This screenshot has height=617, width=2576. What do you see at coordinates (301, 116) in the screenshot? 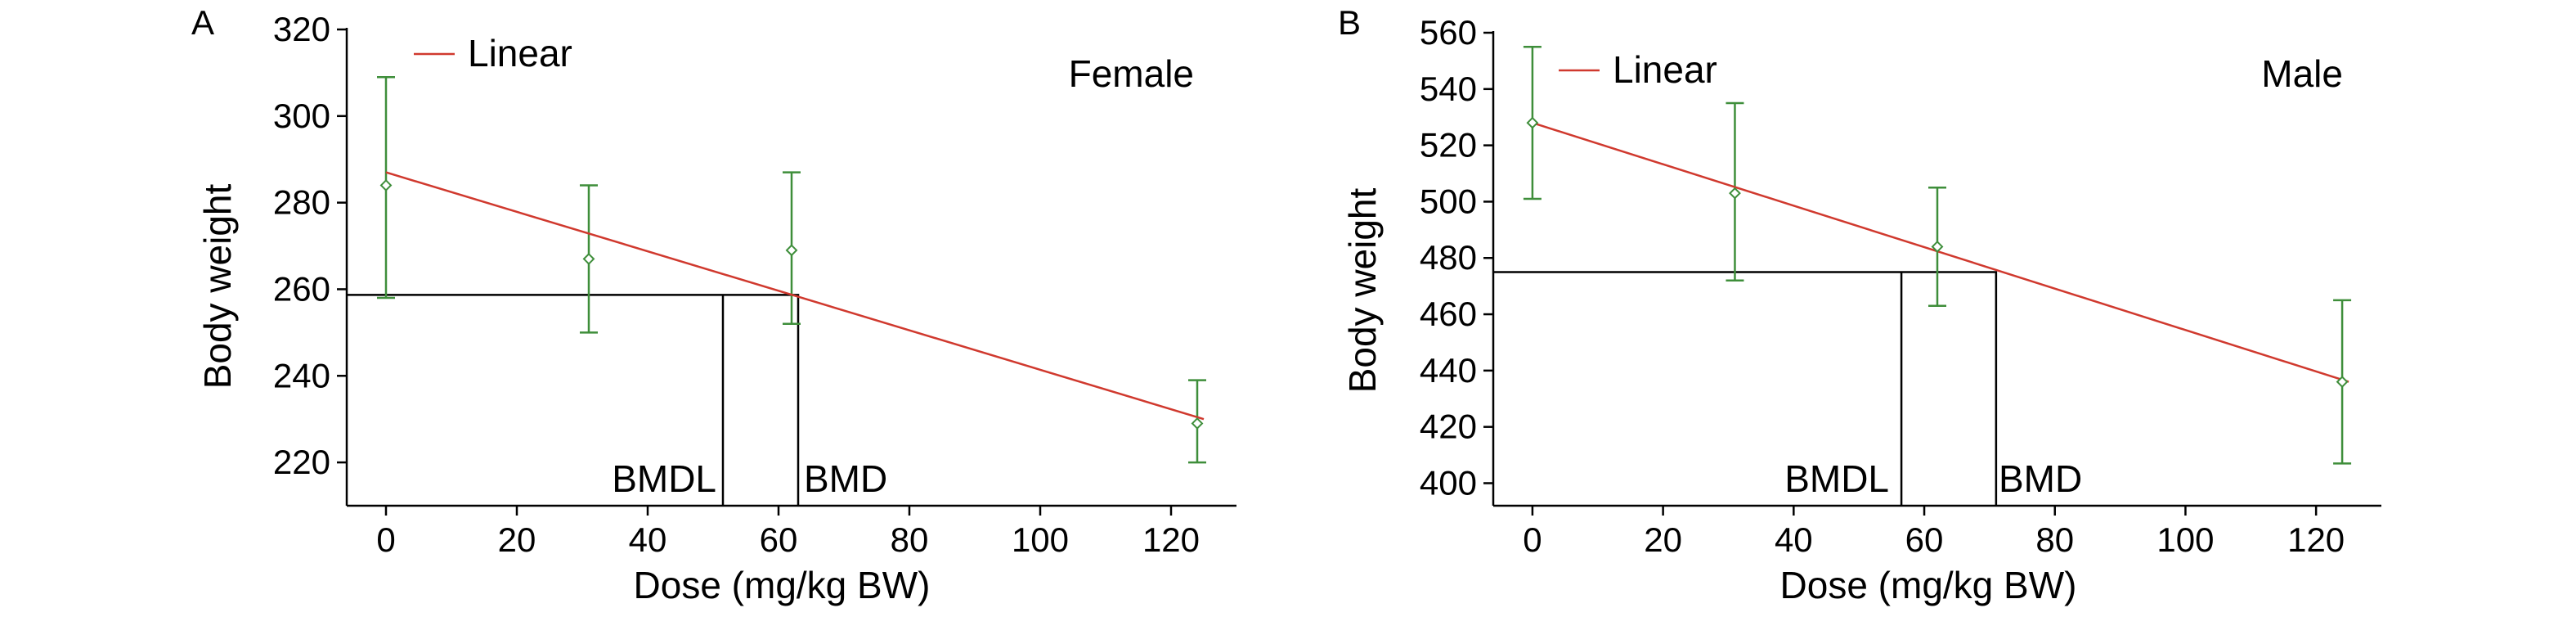
I see `y-tick-label: 300` at bounding box center [301, 116].